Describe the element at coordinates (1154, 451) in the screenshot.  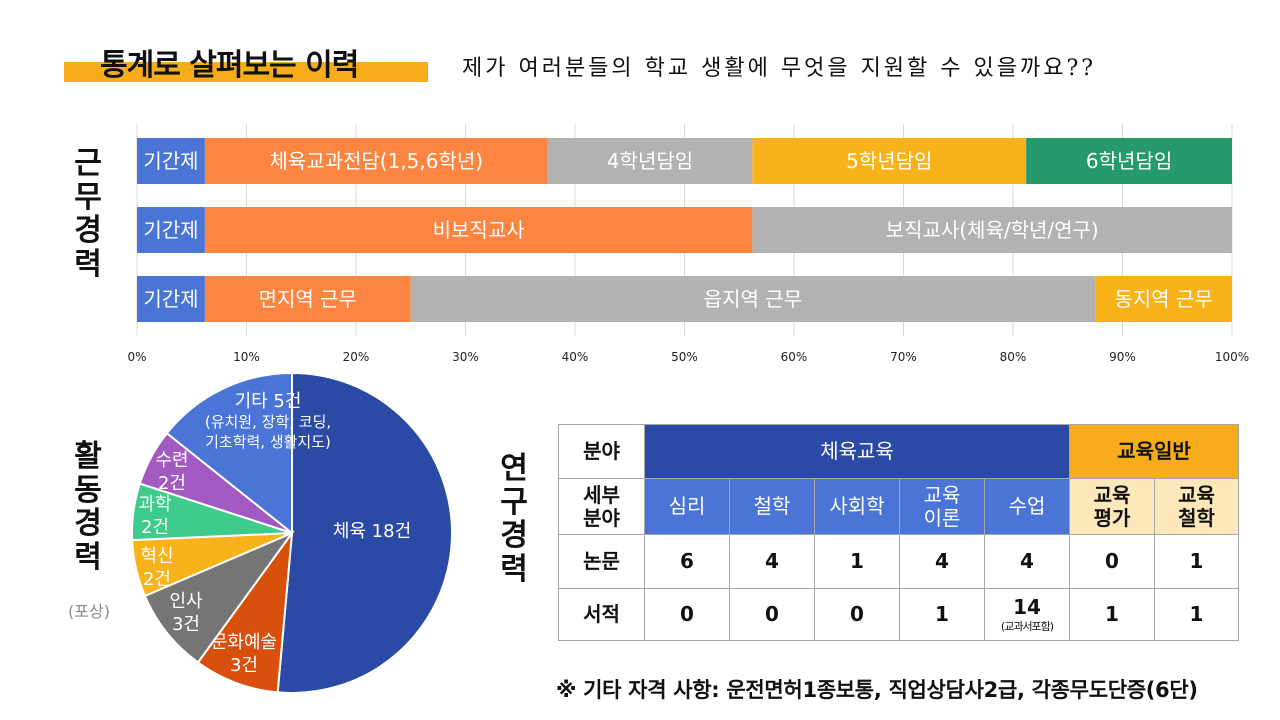
I see `table-group-general: 교육일반` at that location.